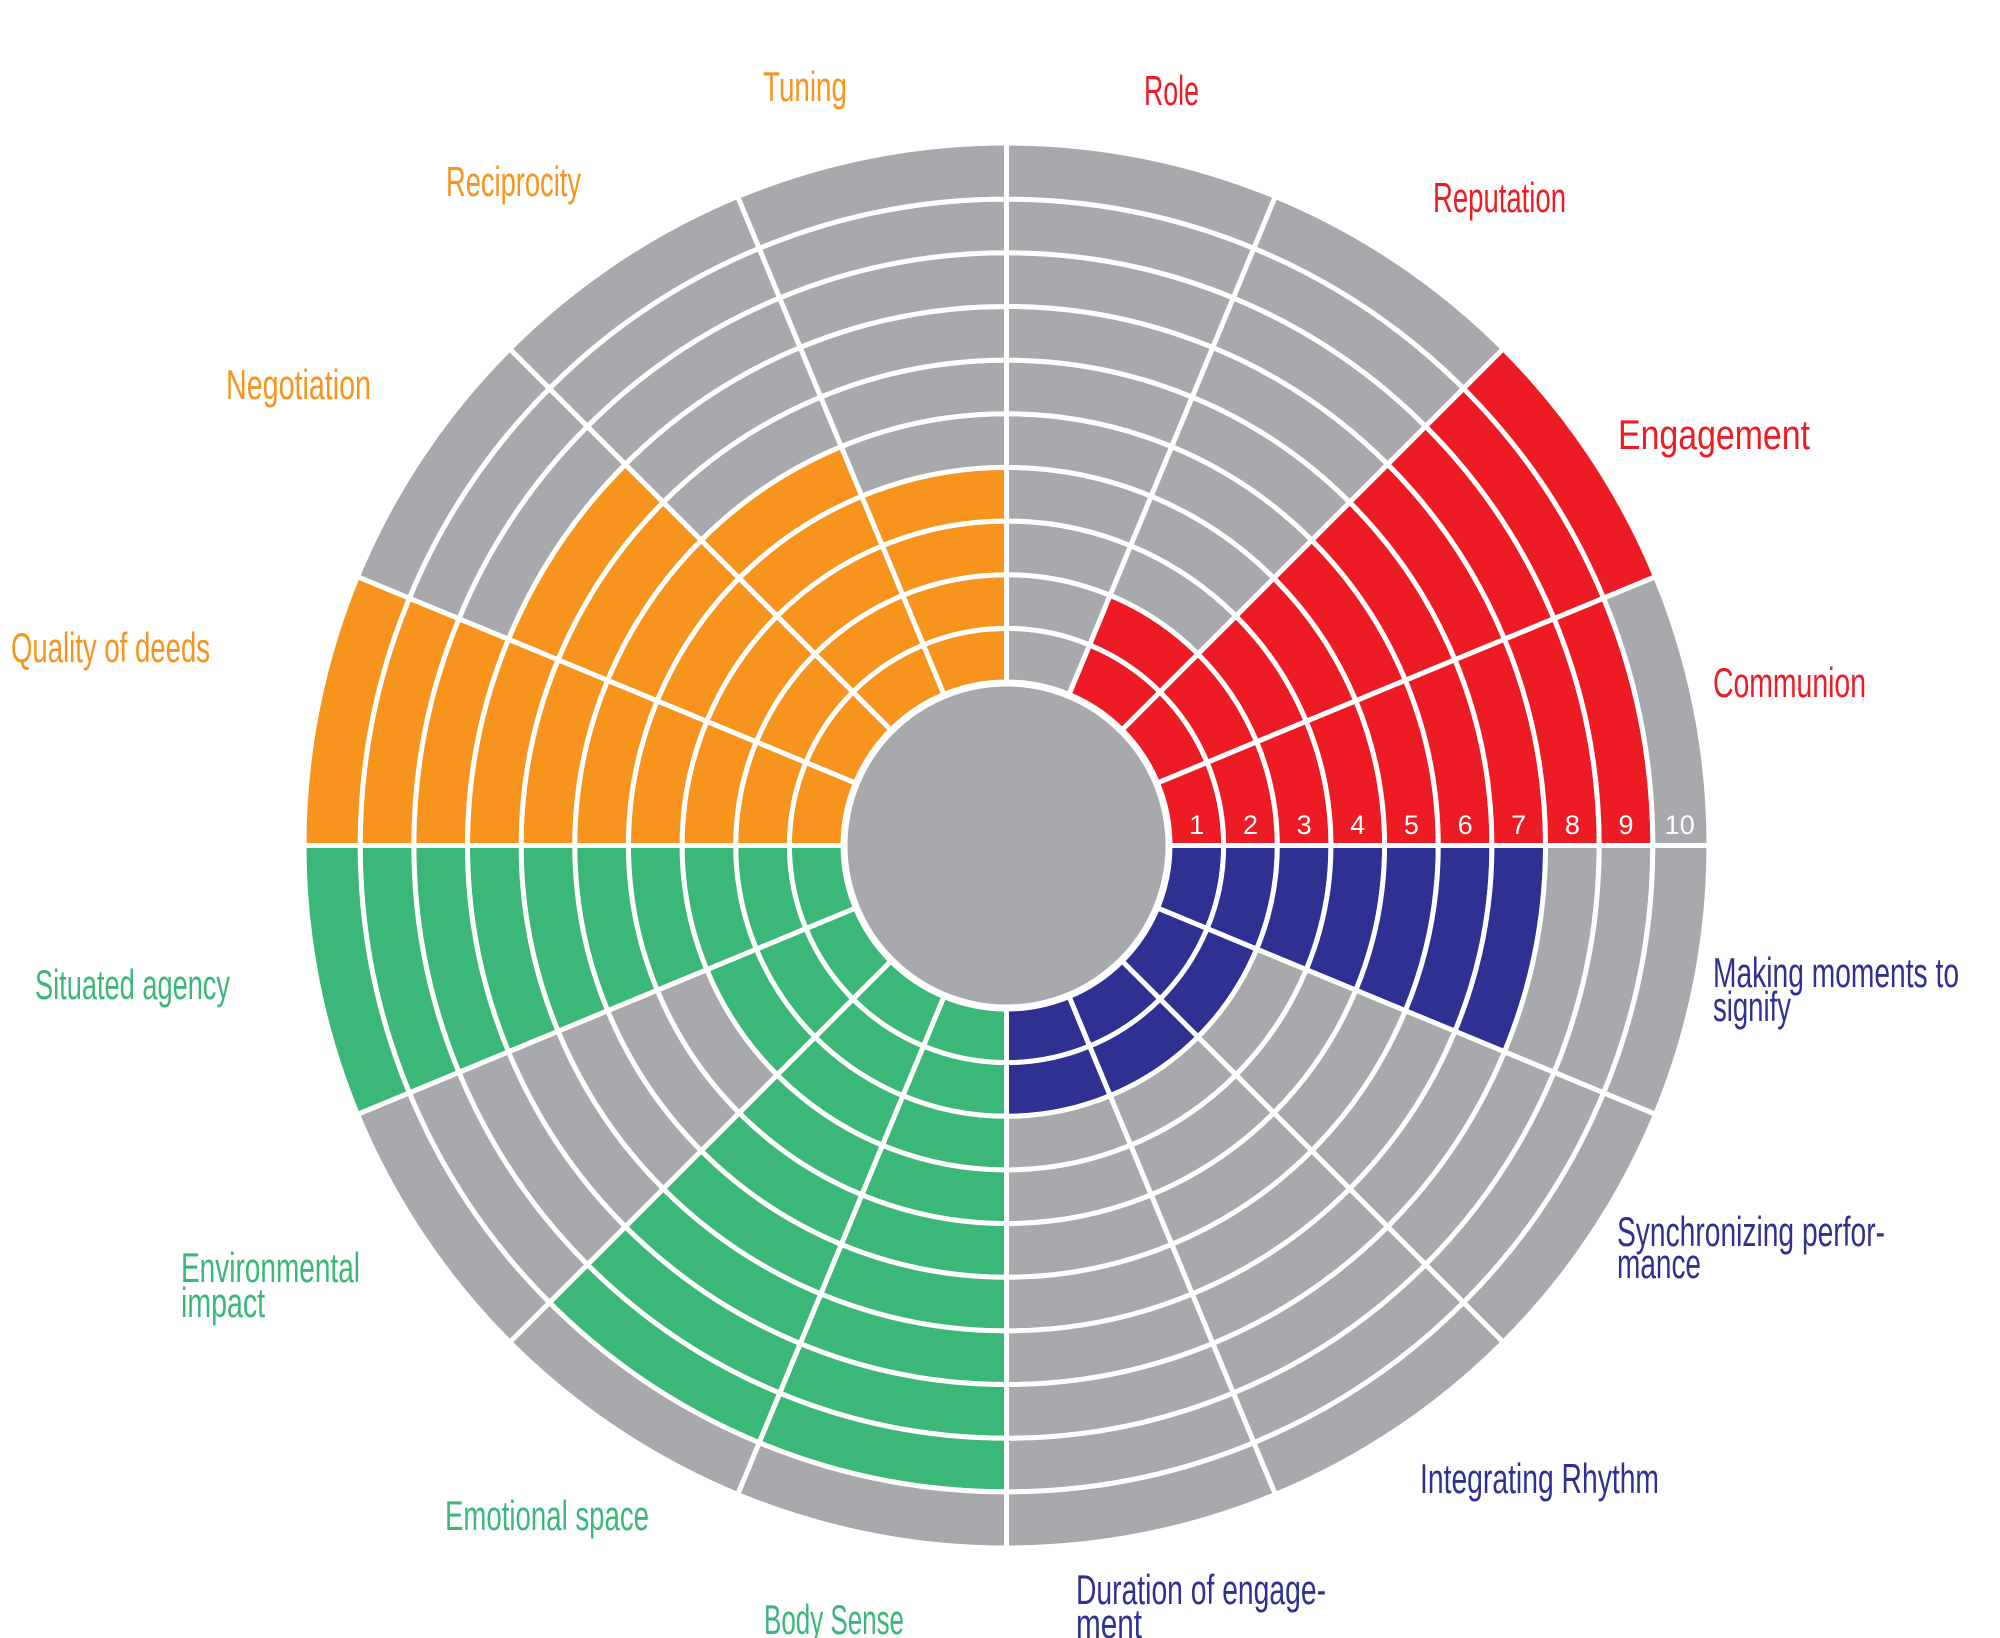 This screenshot has width=2000, height=1638. Describe the element at coordinates (223, 1302) in the screenshot. I see `svg-text: impact` at that location.